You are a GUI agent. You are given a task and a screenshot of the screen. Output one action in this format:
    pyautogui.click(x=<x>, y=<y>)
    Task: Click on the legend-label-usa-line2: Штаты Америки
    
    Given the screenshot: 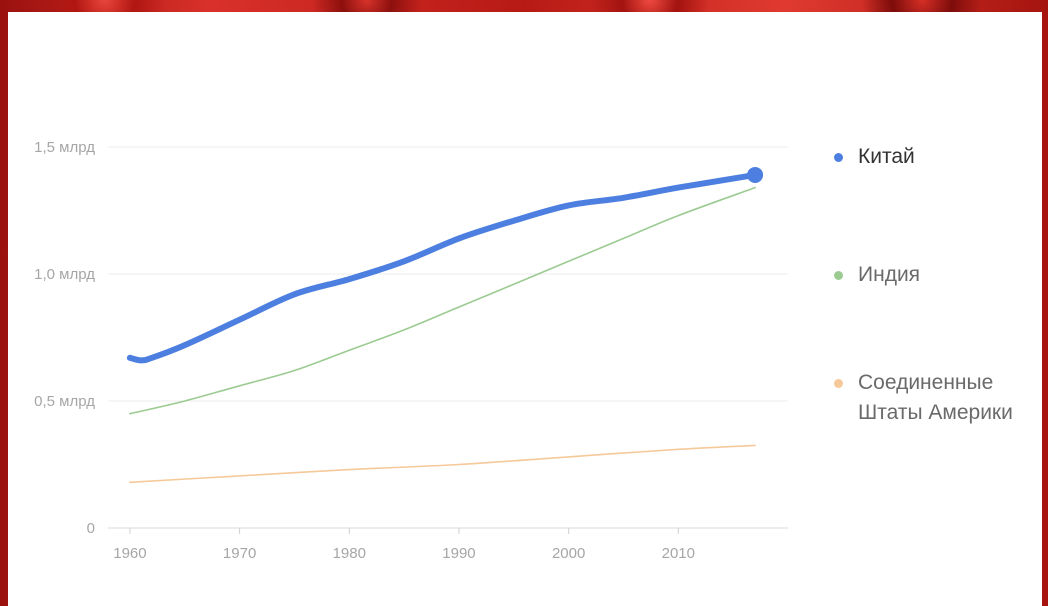 What is the action you would take?
    pyautogui.click(x=935, y=412)
    